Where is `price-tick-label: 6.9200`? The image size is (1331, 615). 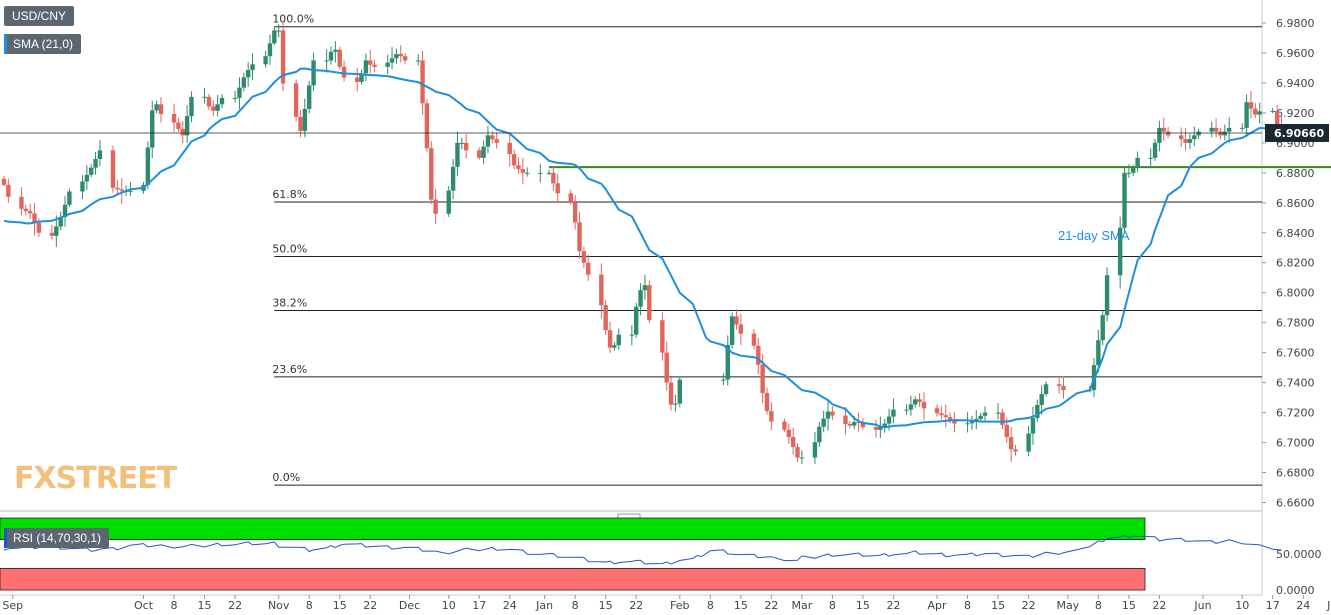
price-tick-label: 6.9200 is located at coordinates (1295, 113).